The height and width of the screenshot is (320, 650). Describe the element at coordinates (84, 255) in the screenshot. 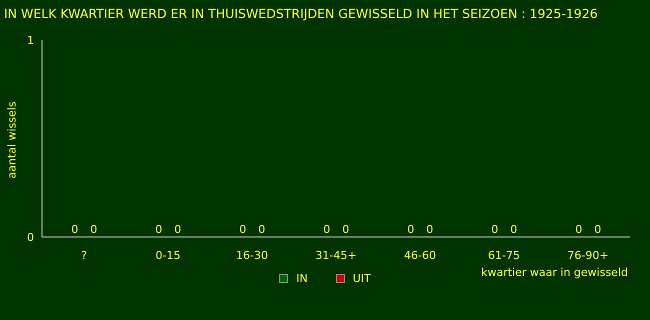

I see `x-tick-label: ?` at that location.